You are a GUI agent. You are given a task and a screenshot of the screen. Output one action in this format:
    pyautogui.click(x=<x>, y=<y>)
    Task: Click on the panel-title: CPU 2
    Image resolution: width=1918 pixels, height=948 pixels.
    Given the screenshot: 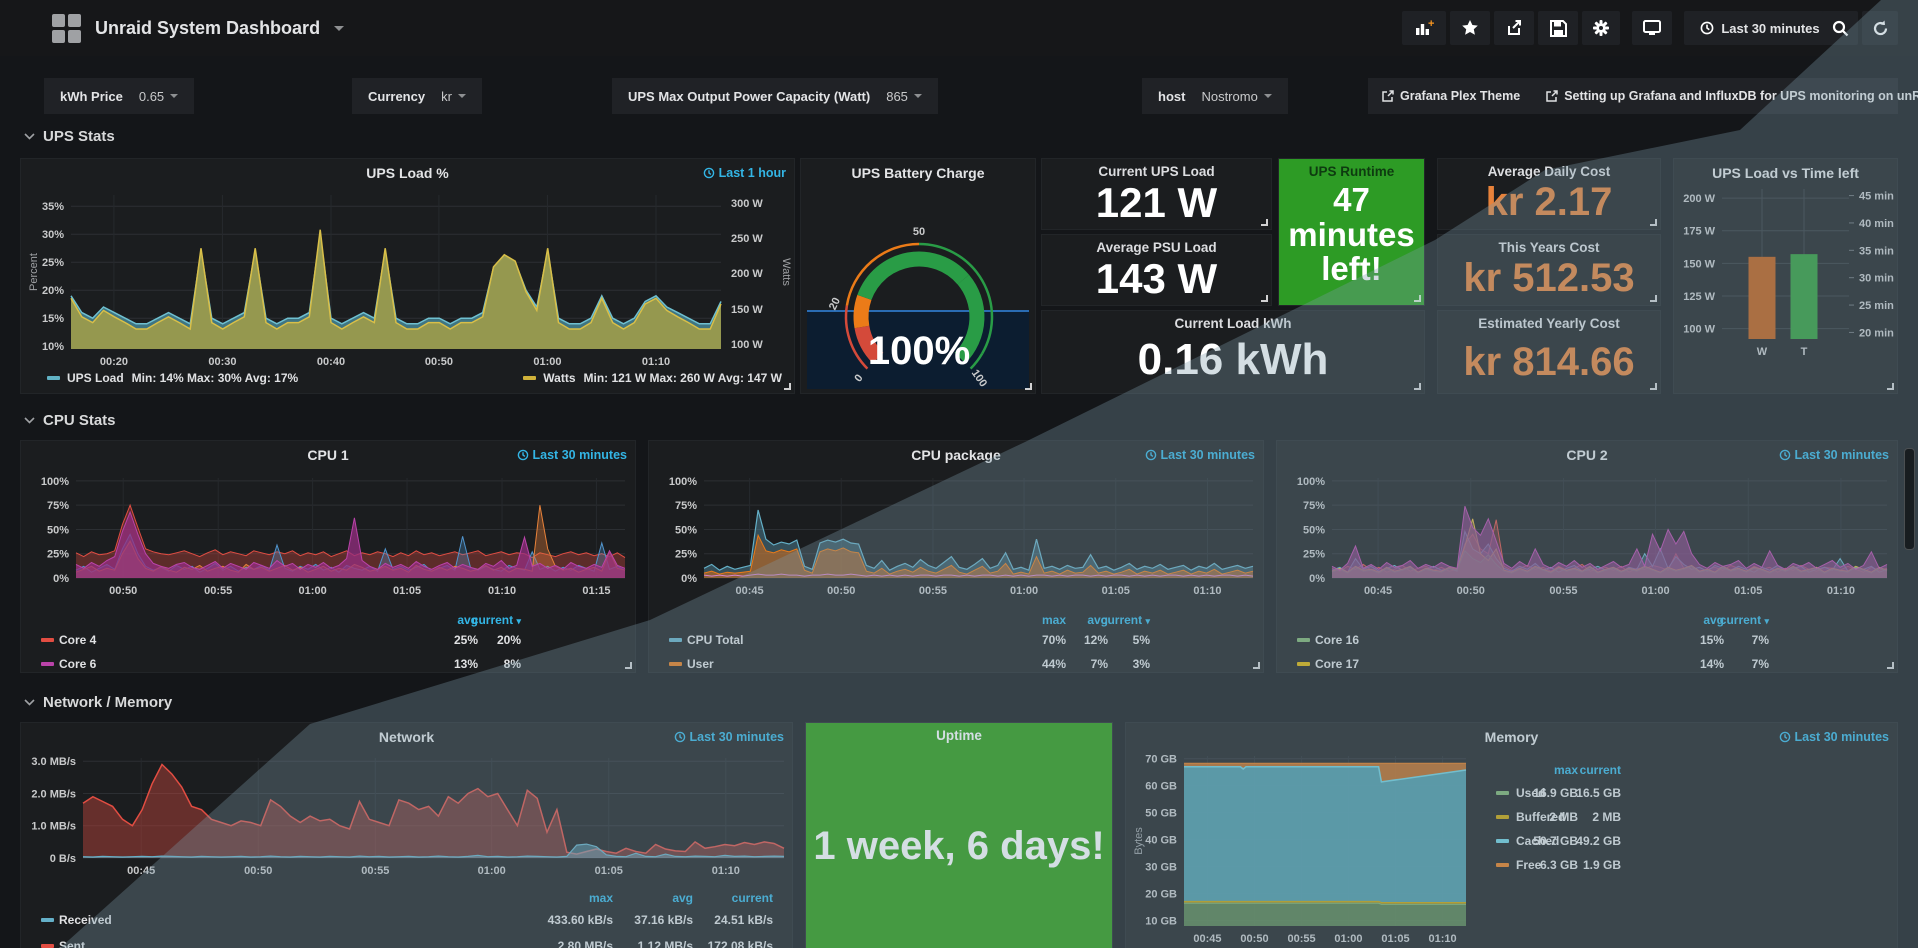 What is the action you would take?
    pyautogui.click(x=1587, y=455)
    